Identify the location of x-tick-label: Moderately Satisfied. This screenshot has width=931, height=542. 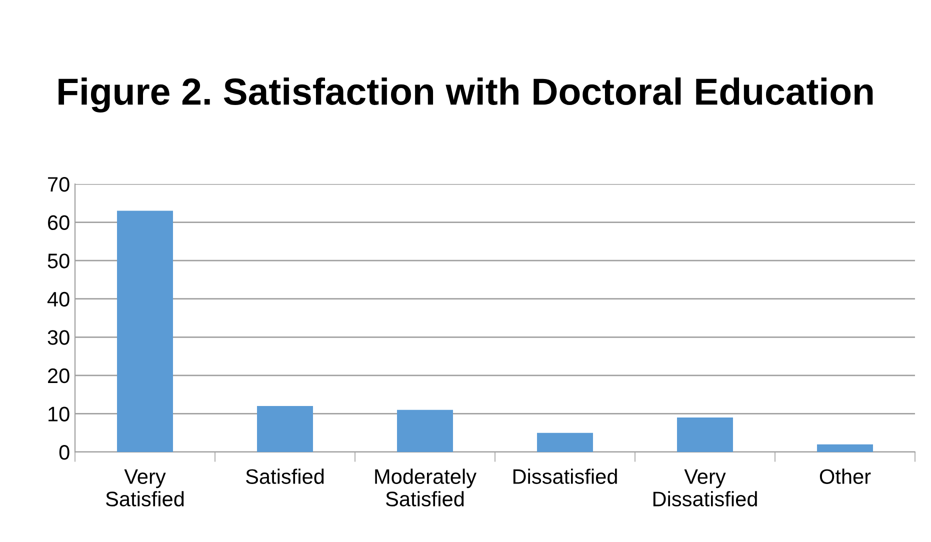
(425, 487).